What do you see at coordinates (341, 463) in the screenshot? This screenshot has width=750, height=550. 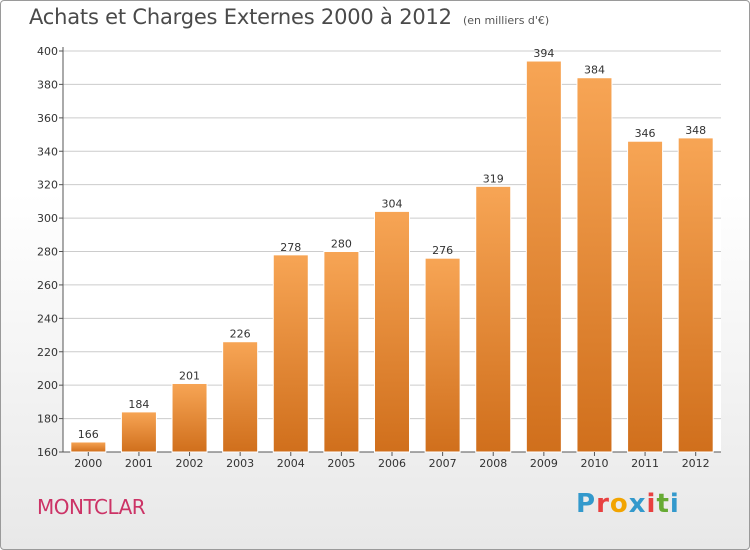 I see `x-tick-label: 2005` at bounding box center [341, 463].